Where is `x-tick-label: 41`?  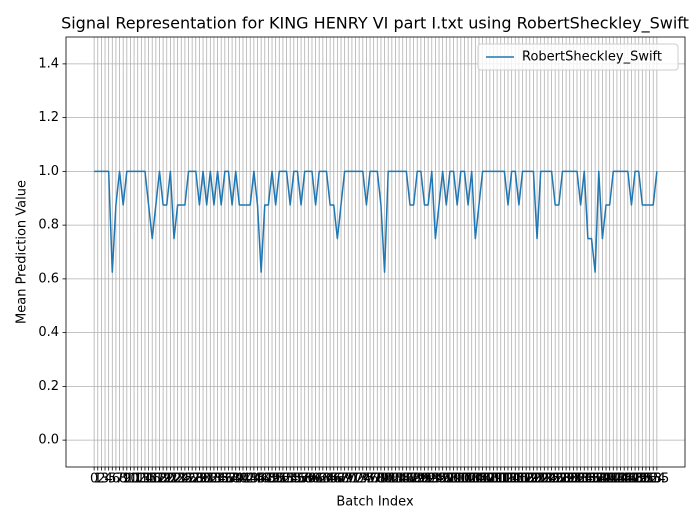 x-tick-label: 41 is located at coordinates (243, 479).